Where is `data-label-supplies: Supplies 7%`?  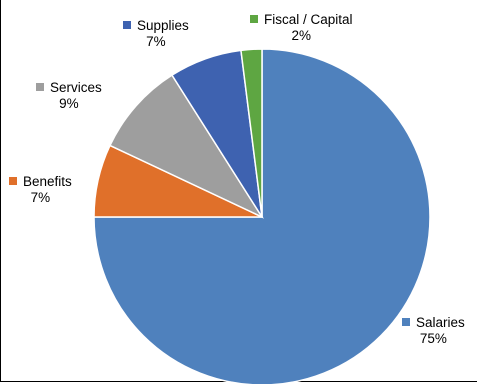
data-label-supplies: Supplies 7% is located at coordinates (156, 34).